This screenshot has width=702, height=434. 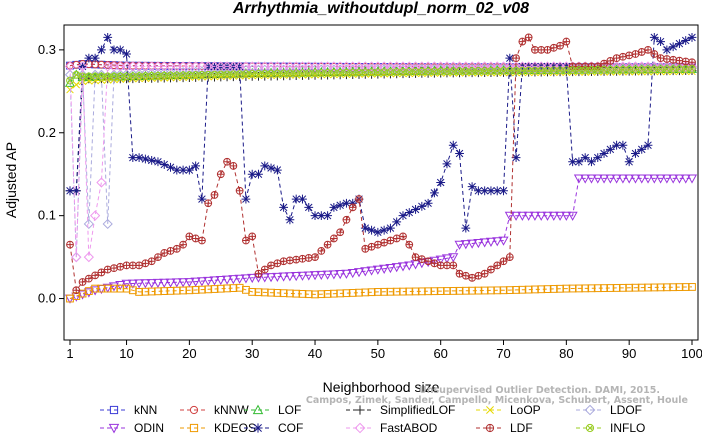 What do you see at coordinates (392, 427) in the screenshot?
I see `legend-item-fastabod: FastABOD` at bounding box center [392, 427].